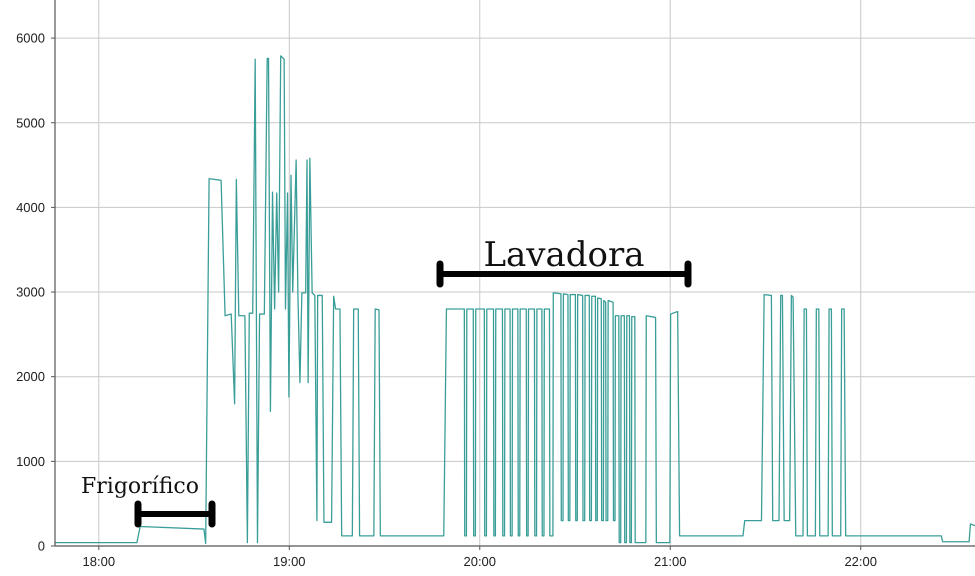  What do you see at coordinates (30, 207) in the screenshot?
I see `y-tick-label: 4000` at bounding box center [30, 207].